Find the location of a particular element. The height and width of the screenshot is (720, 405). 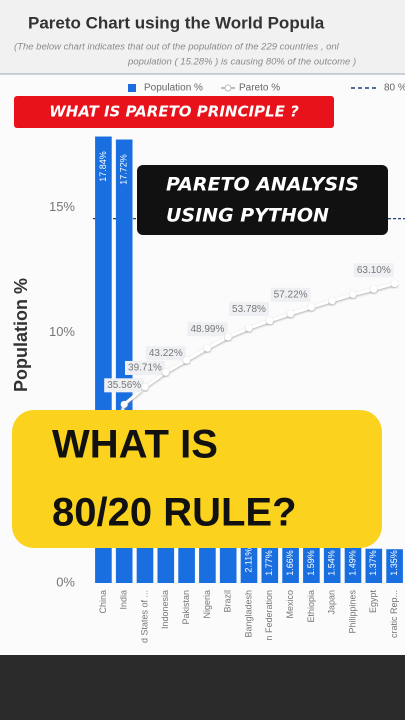

pareto-value-label: 53.78% is located at coordinates (249, 309).